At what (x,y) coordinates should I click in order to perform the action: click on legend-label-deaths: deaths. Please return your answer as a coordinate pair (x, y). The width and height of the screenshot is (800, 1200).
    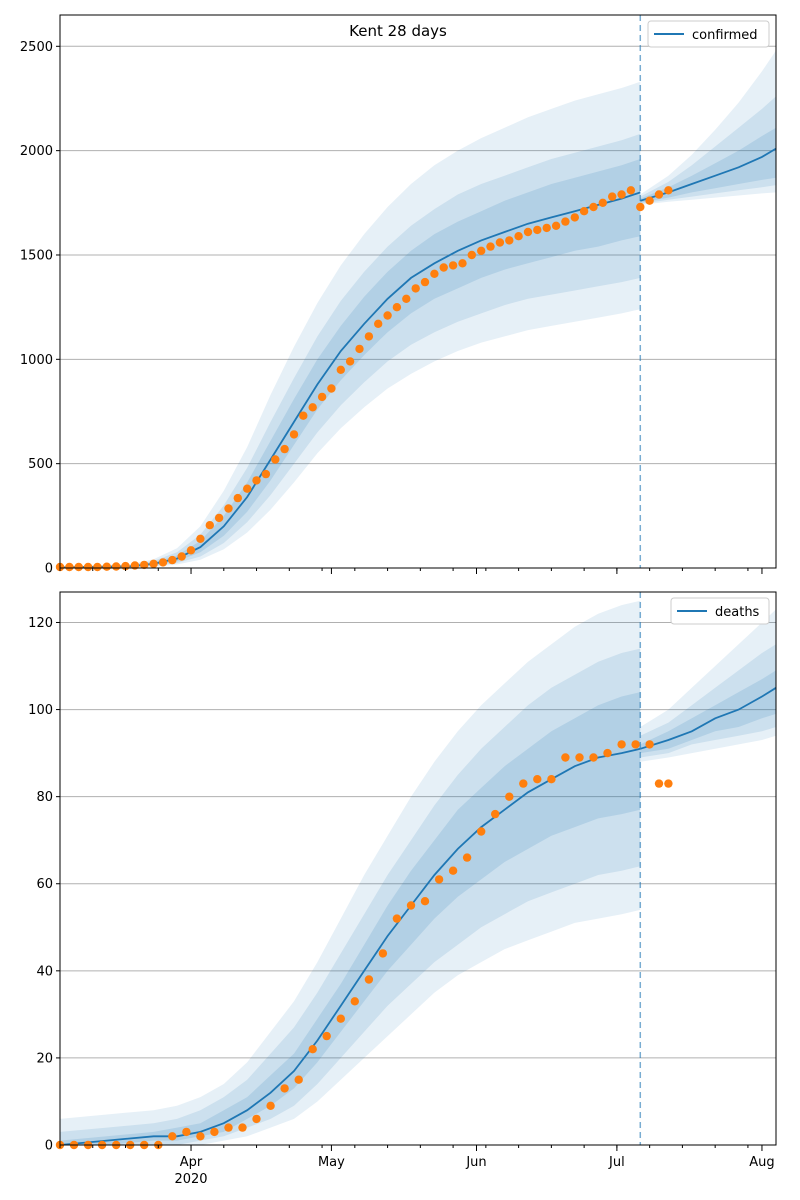
    Looking at the image, I should click on (737, 612).